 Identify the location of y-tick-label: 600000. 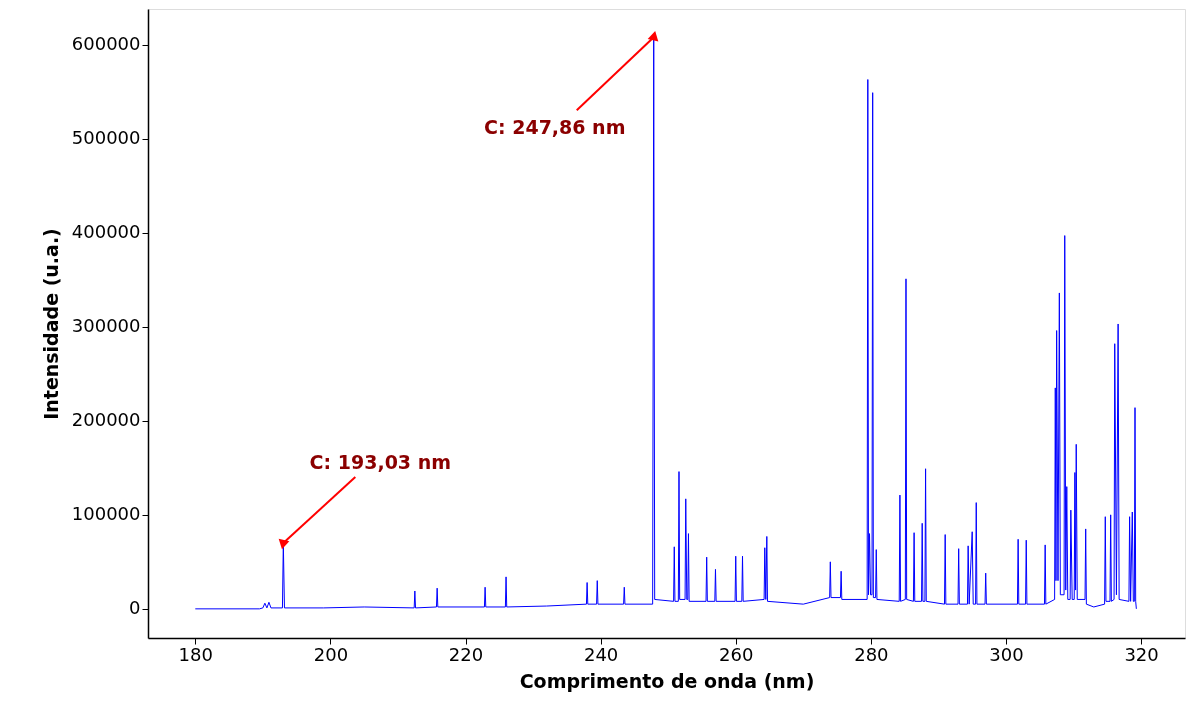
(106, 44).